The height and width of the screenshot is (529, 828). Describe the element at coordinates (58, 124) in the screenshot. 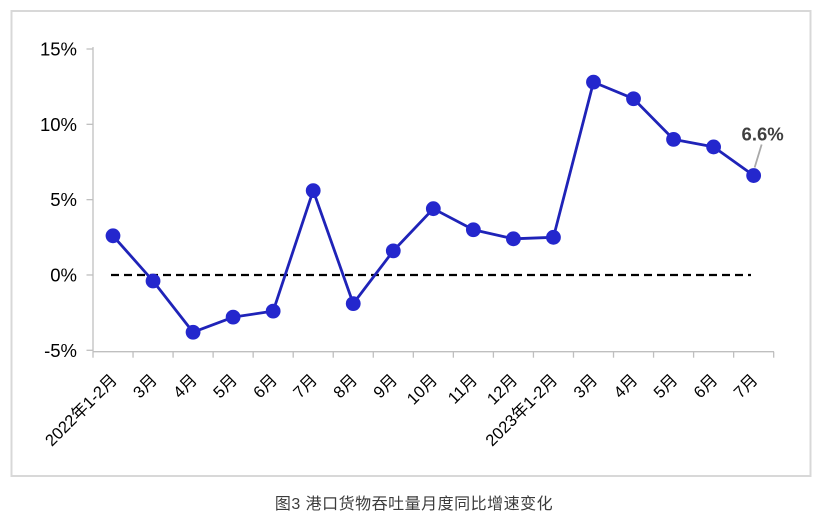

I see `y-tick-label: 10%` at that location.